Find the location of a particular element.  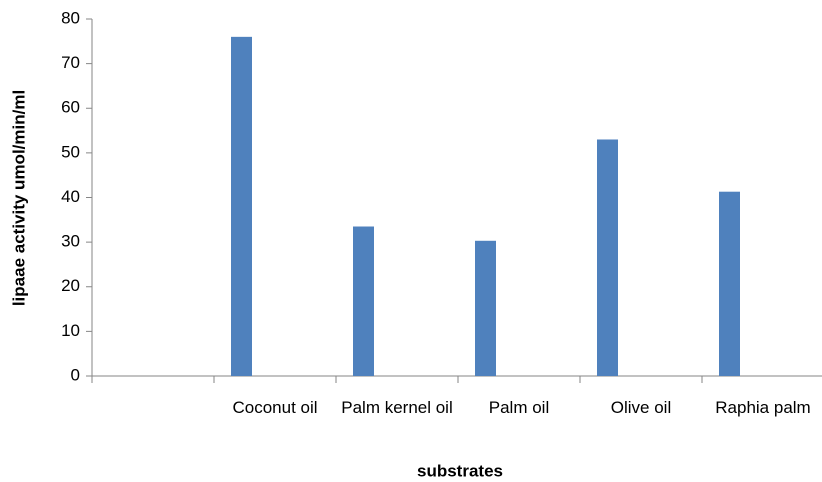

y-tick-label: 80 is located at coordinates (70, 17).